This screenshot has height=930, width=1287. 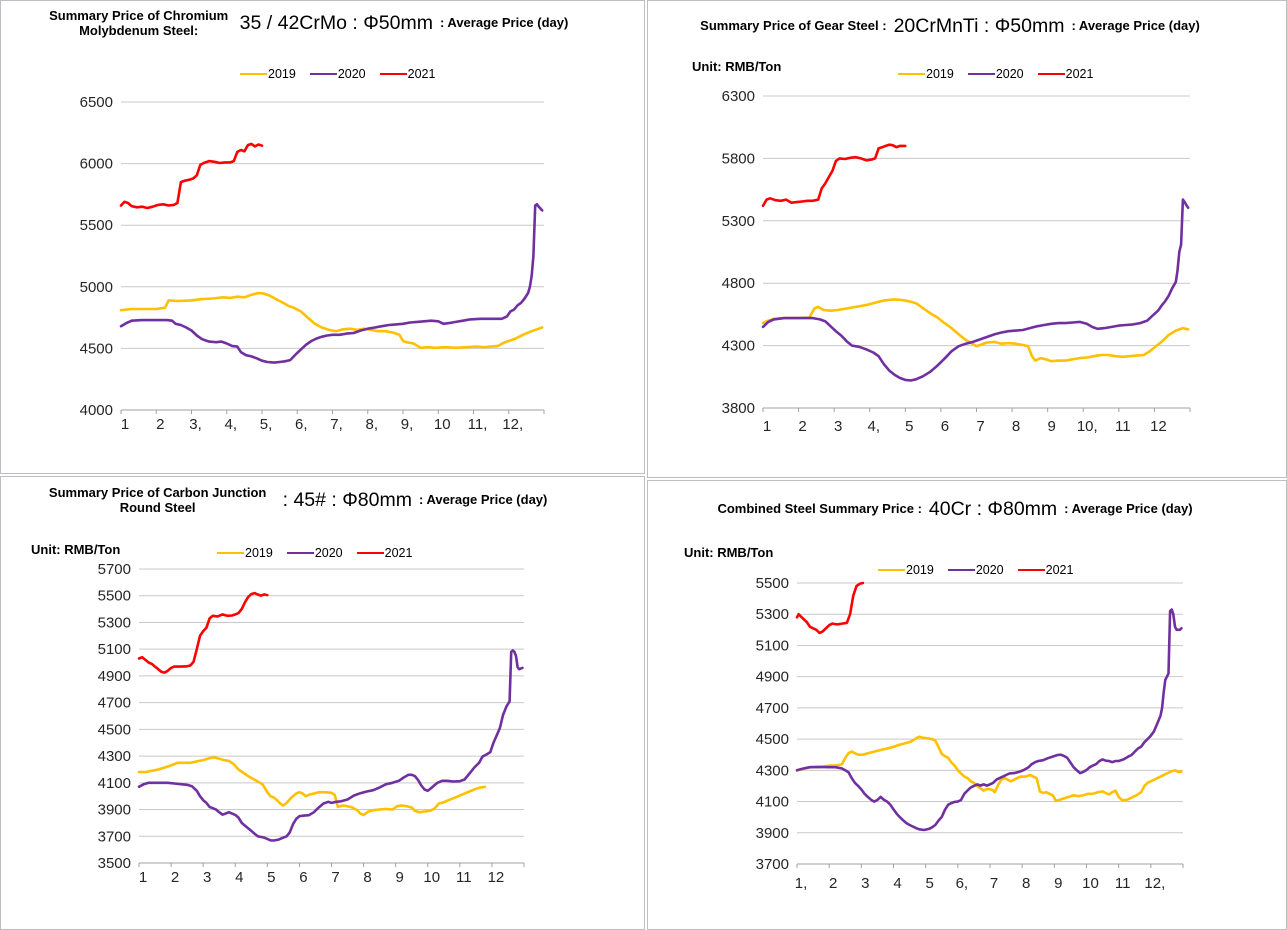 What do you see at coordinates (496, 877) in the screenshot?
I see `svg-text: 12` at bounding box center [496, 877].